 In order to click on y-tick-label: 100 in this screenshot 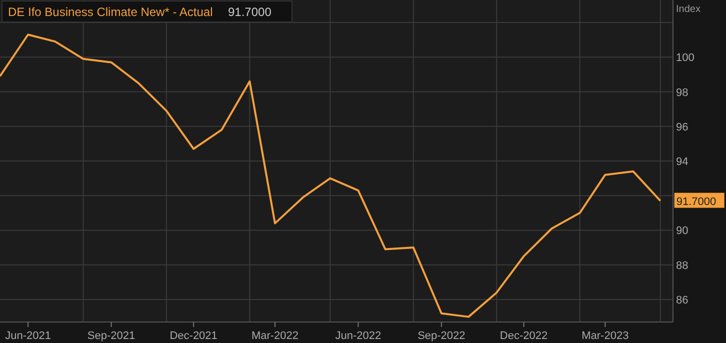, I will do `click(685, 58)`.